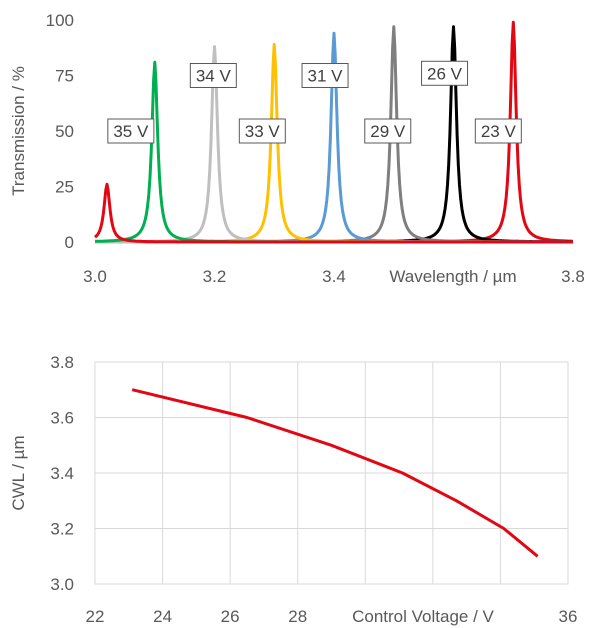  What do you see at coordinates (423, 616) in the screenshot?
I see `cwl-x-axis-label: Control Voltage / V` at bounding box center [423, 616].